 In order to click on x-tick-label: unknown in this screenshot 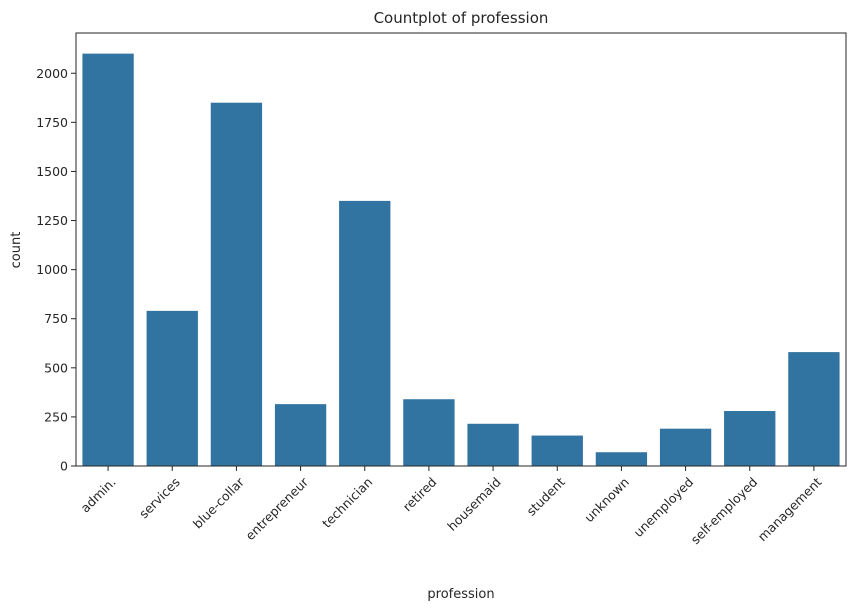, I will do `click(606, 499)`.